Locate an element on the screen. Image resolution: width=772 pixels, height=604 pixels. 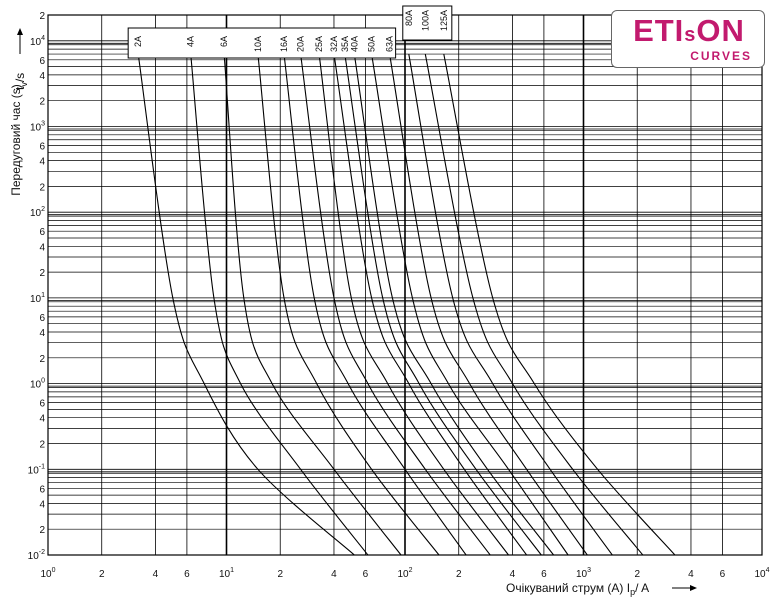
x-tick-label: 10⁴ is located at coordinates (761, 573).